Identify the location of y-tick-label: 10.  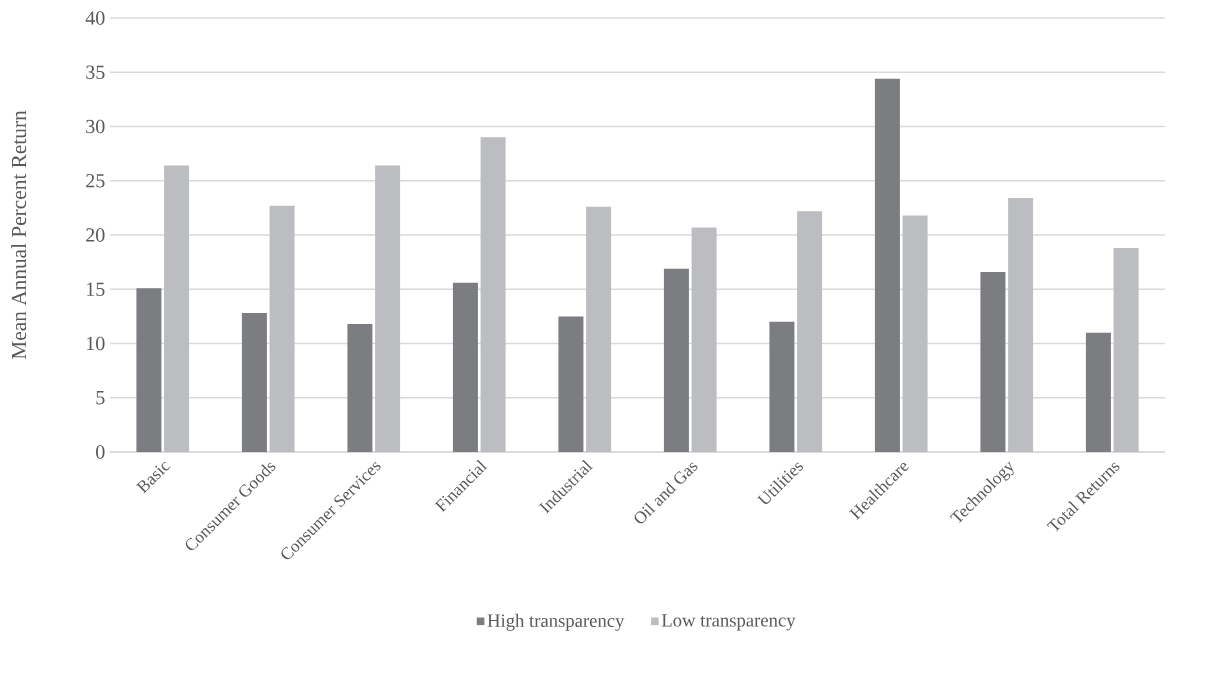
(96, 343).